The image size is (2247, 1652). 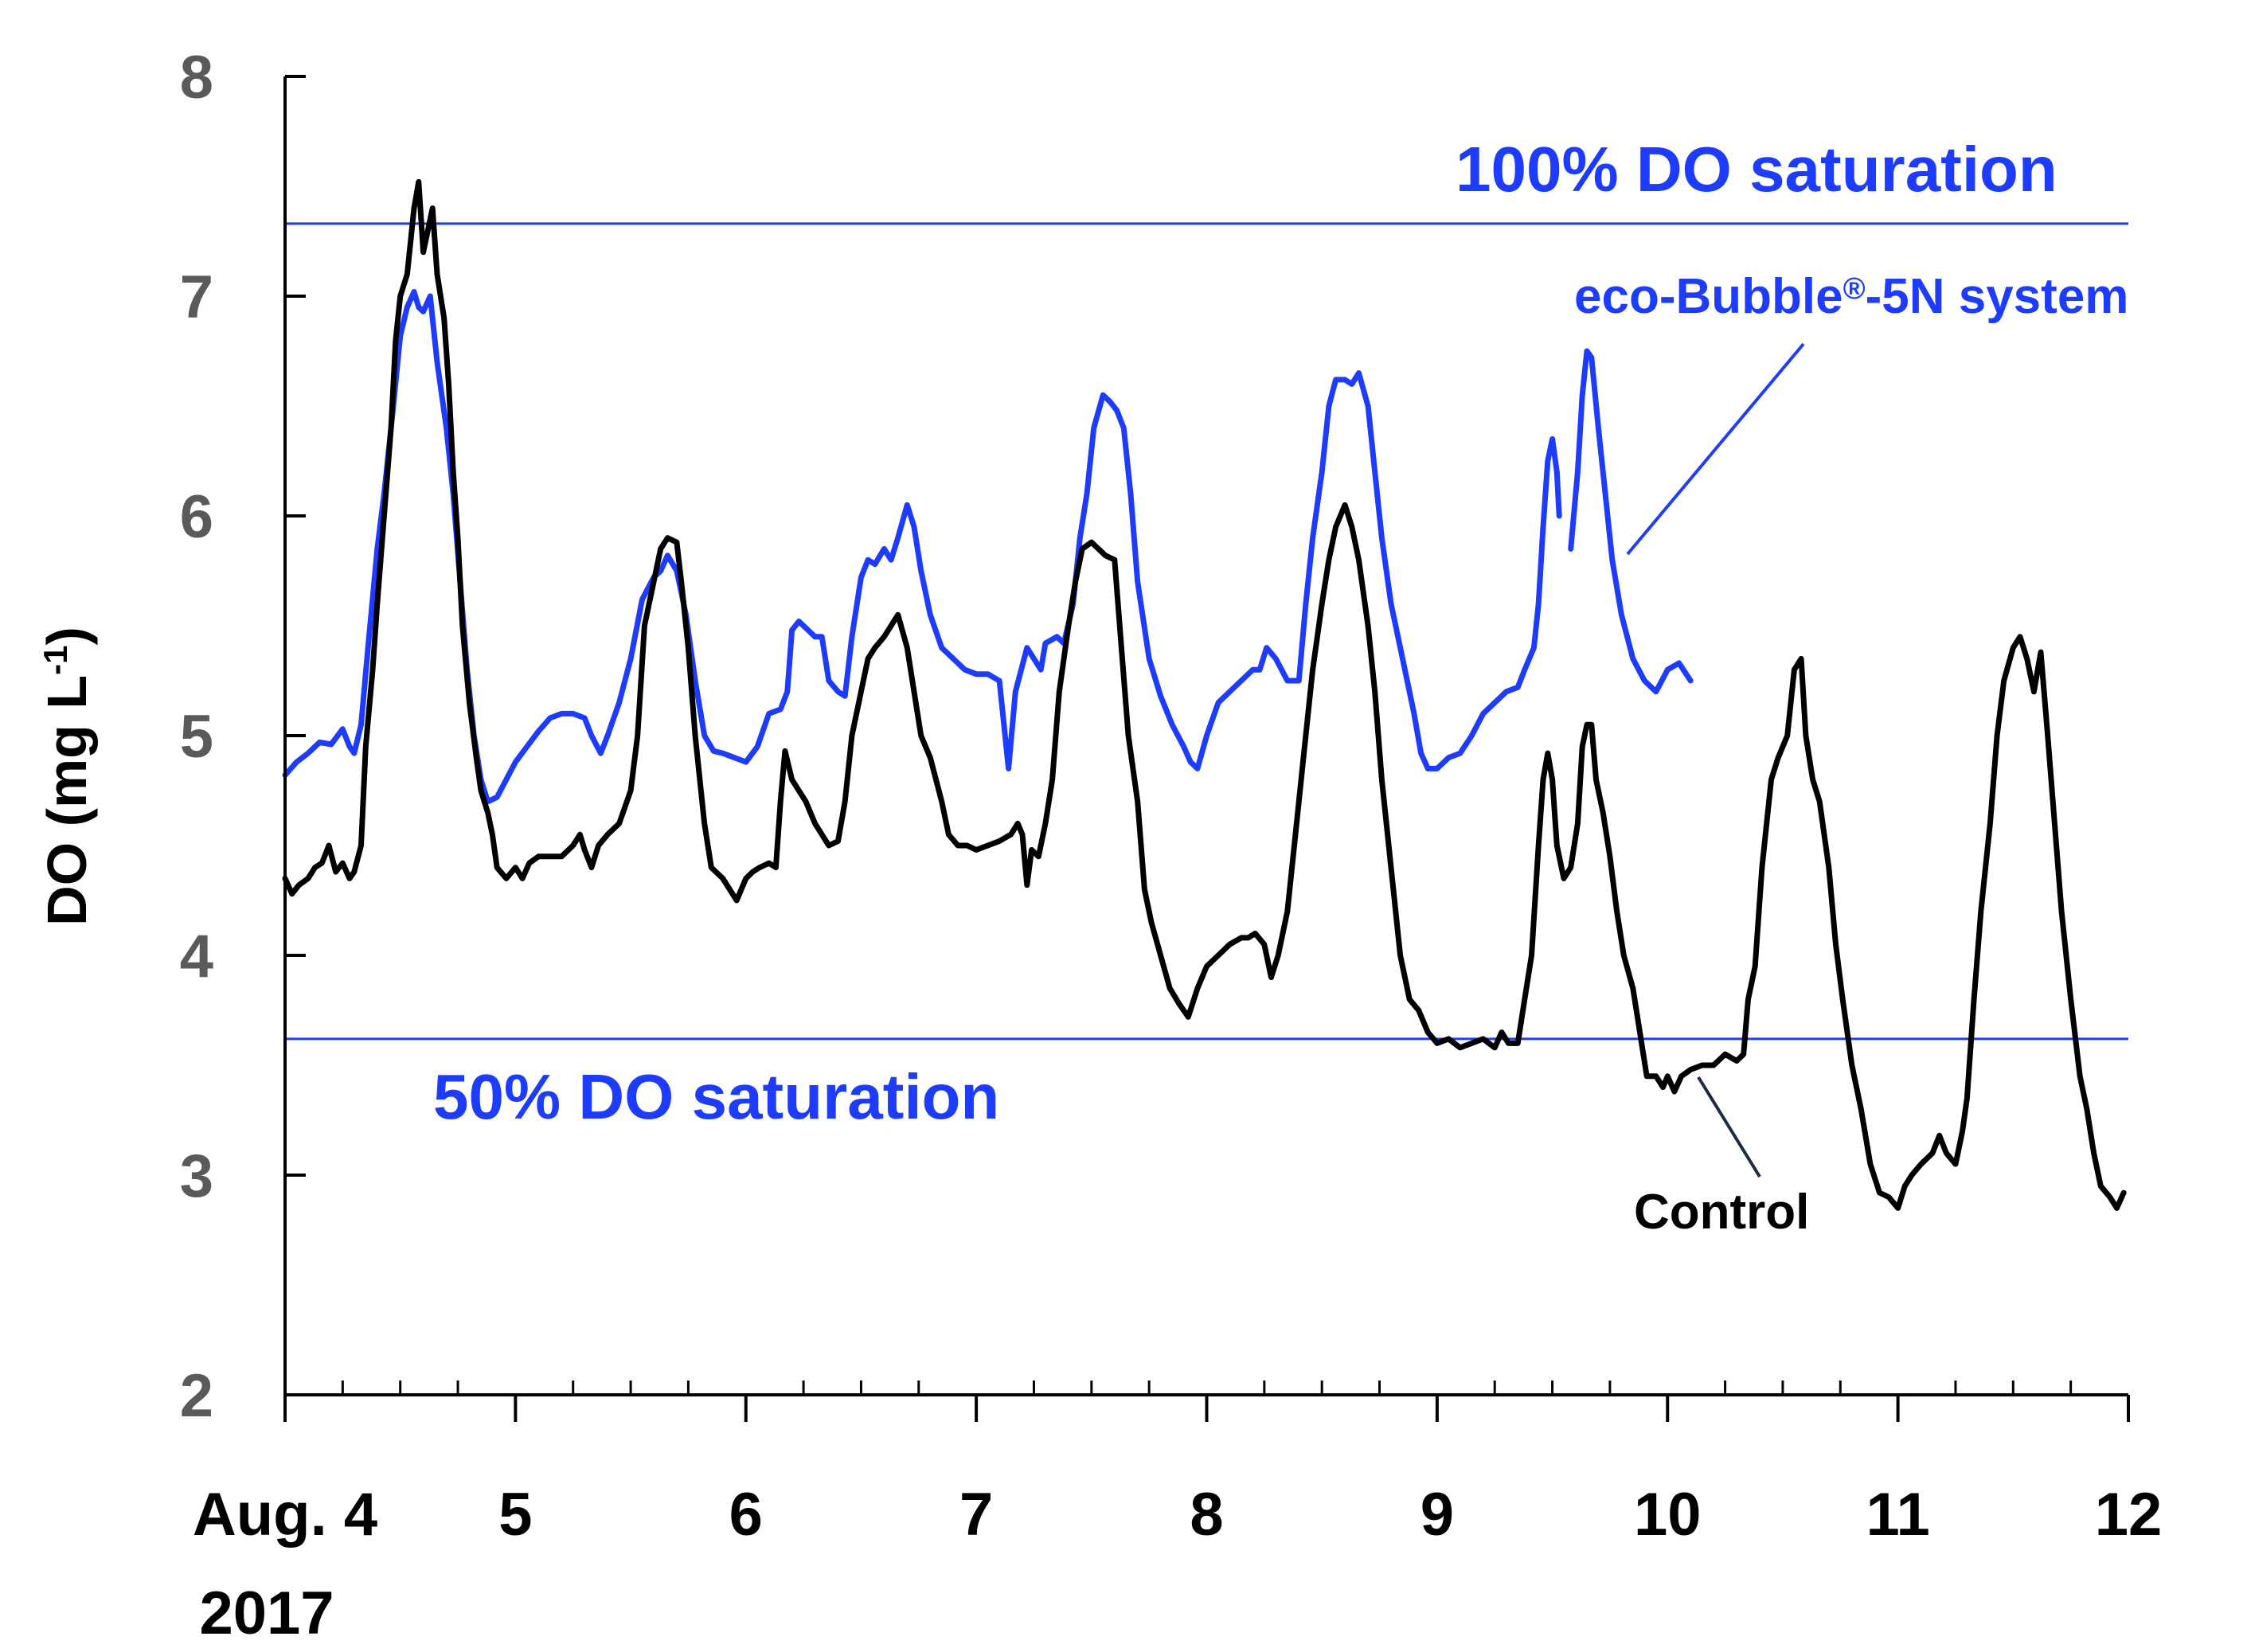 I want to click on y-tick-label-2: 2, so click(x=196, y=1396).